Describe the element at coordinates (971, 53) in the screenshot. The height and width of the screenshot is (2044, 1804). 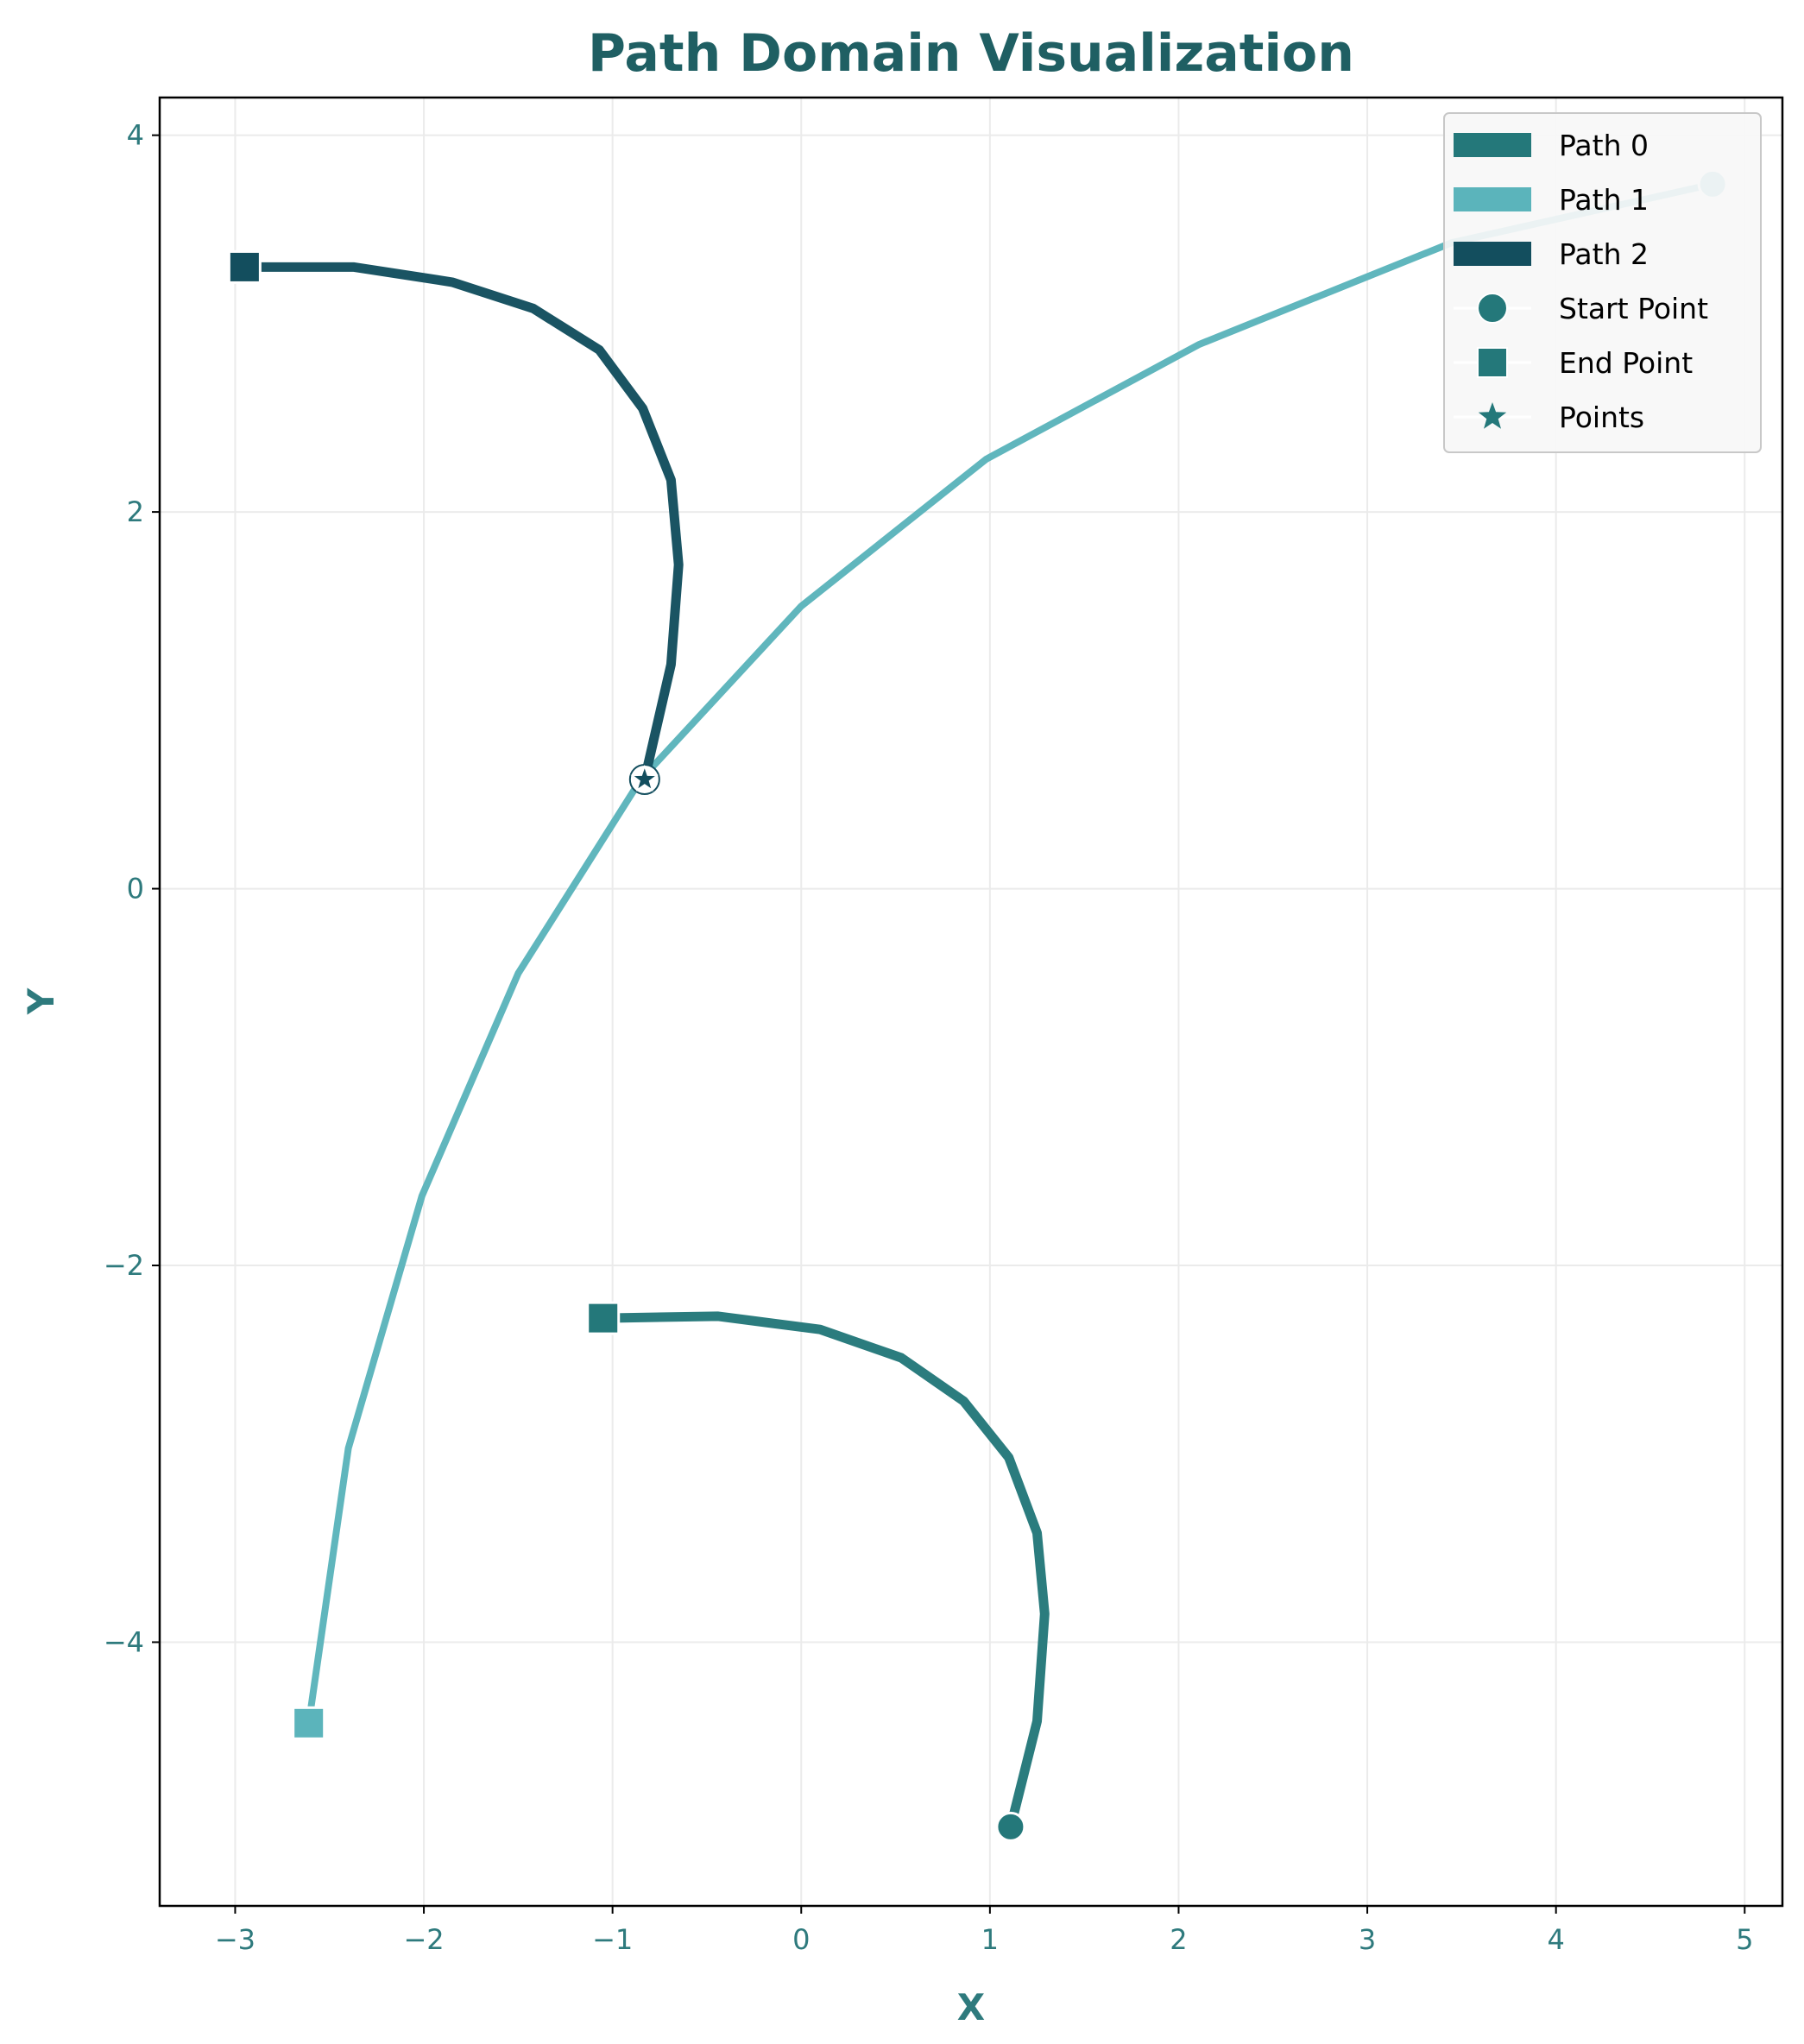
I see `chart-title: Path Domain Visualization` at that location.